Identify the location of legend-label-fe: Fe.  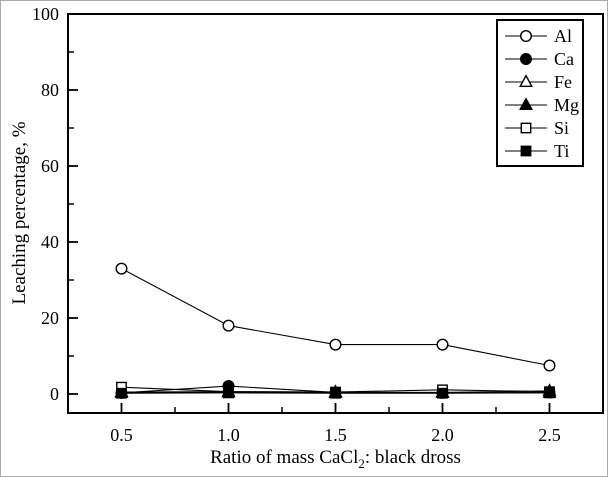
(563, 81).